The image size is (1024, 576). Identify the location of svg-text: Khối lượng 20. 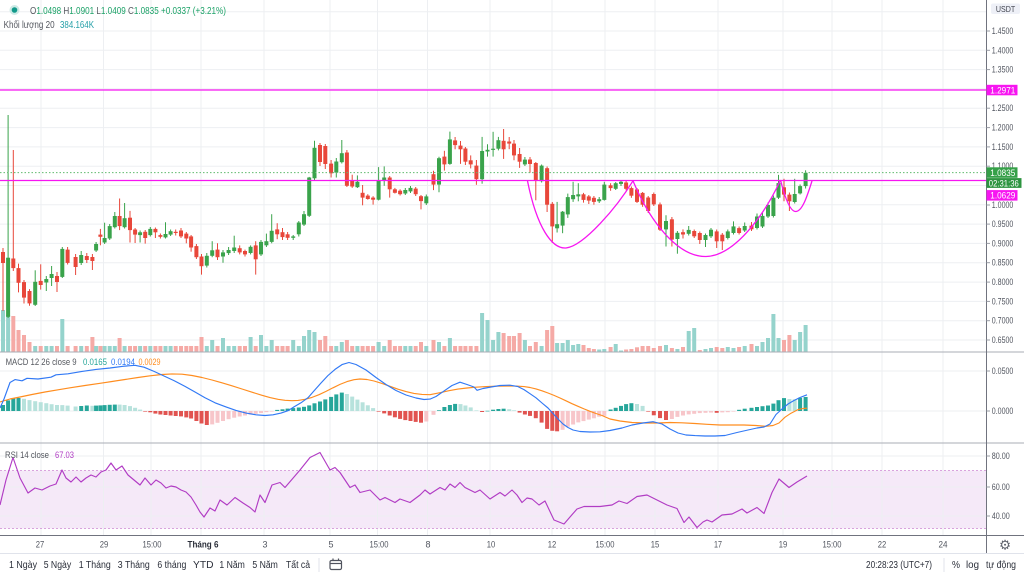
(29, 25).